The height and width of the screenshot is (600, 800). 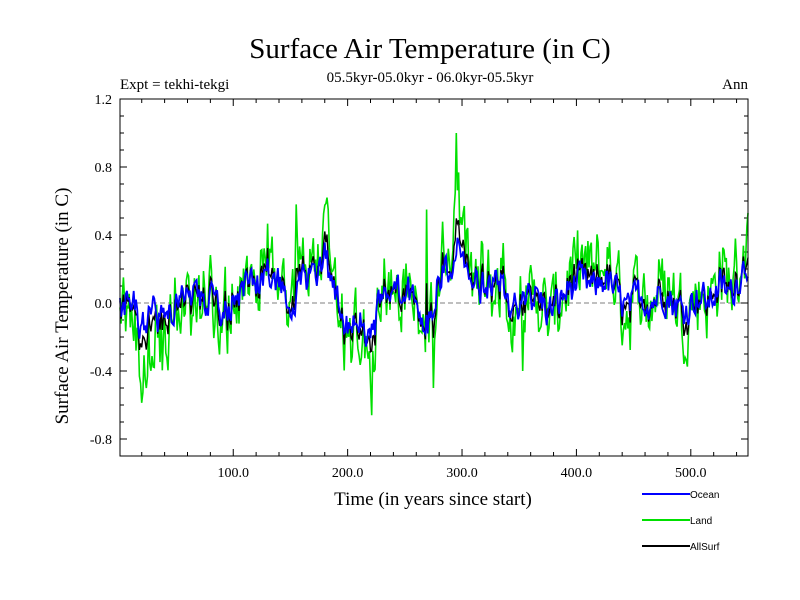 What do you see at coordinates (691, 473) in the screenshot?
I see `x-tick-label: 500.0` at bounding box center [691, 473].